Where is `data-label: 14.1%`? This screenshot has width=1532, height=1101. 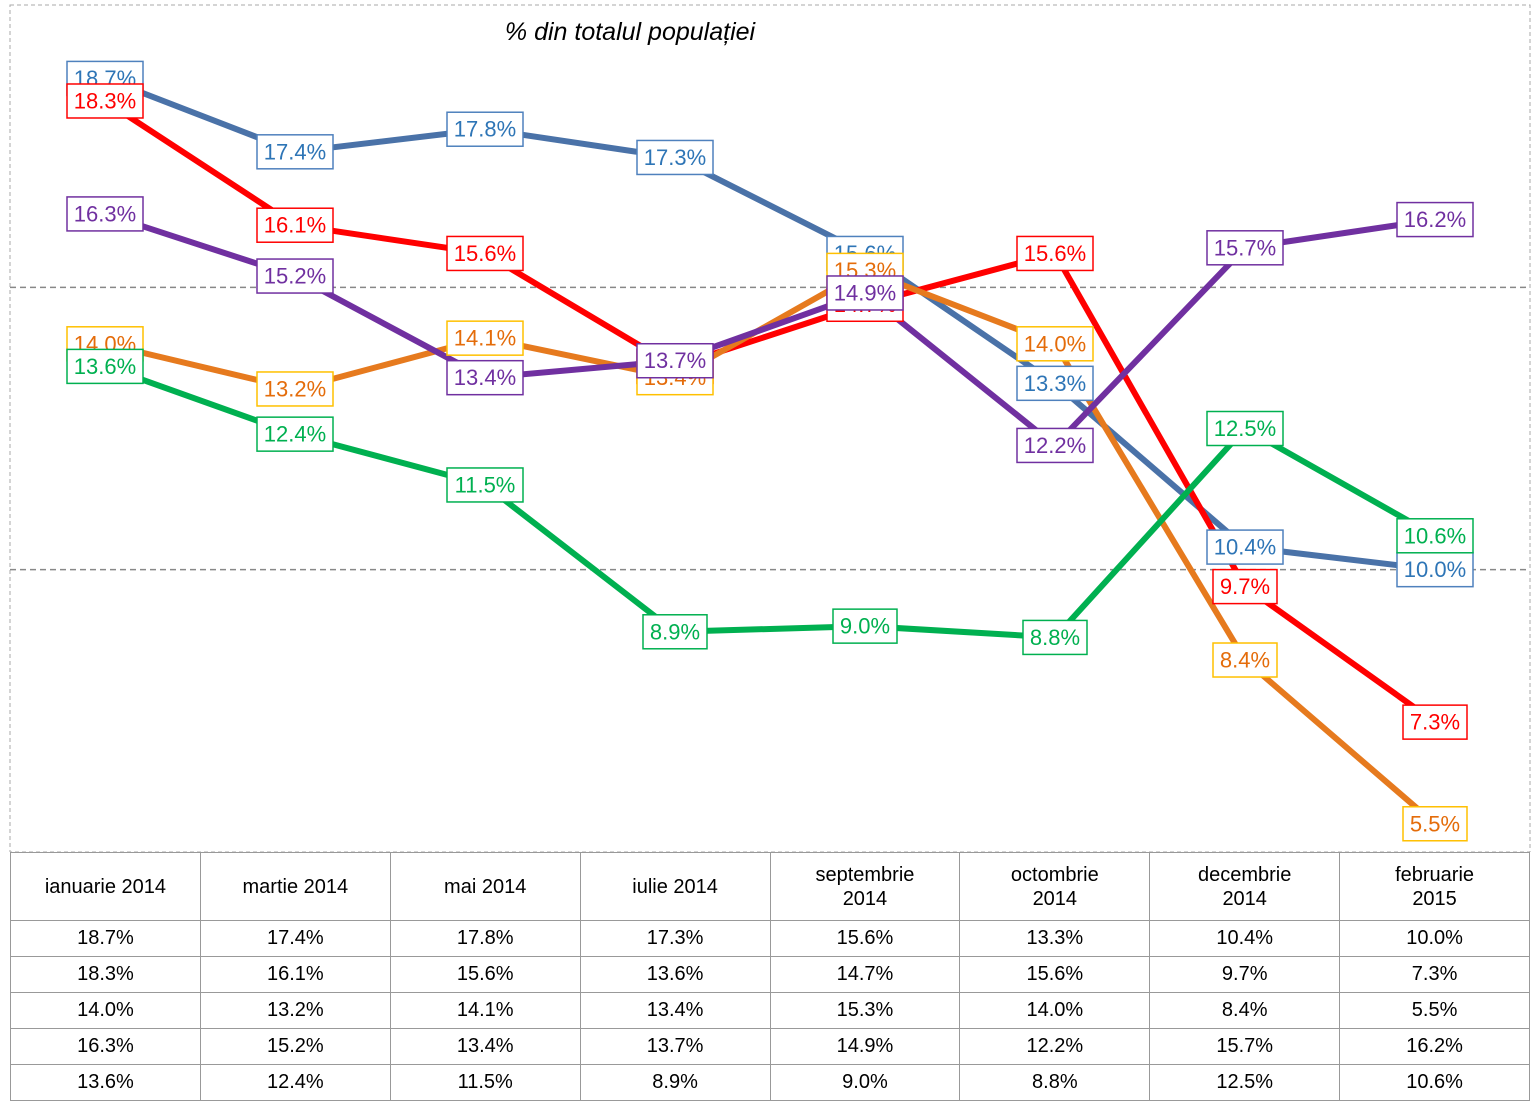
data-label: 14.1% is located at coordinates (485, 338).